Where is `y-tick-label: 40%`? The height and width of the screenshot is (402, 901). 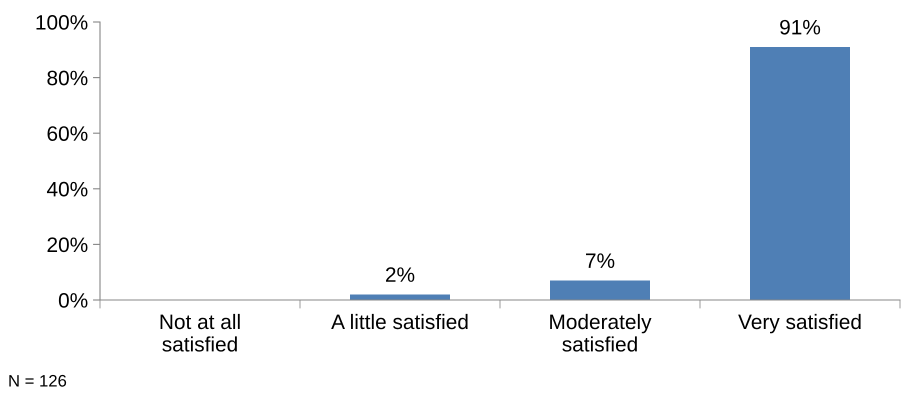
y-tick-label: 40% is located at coordinates (67, 189).